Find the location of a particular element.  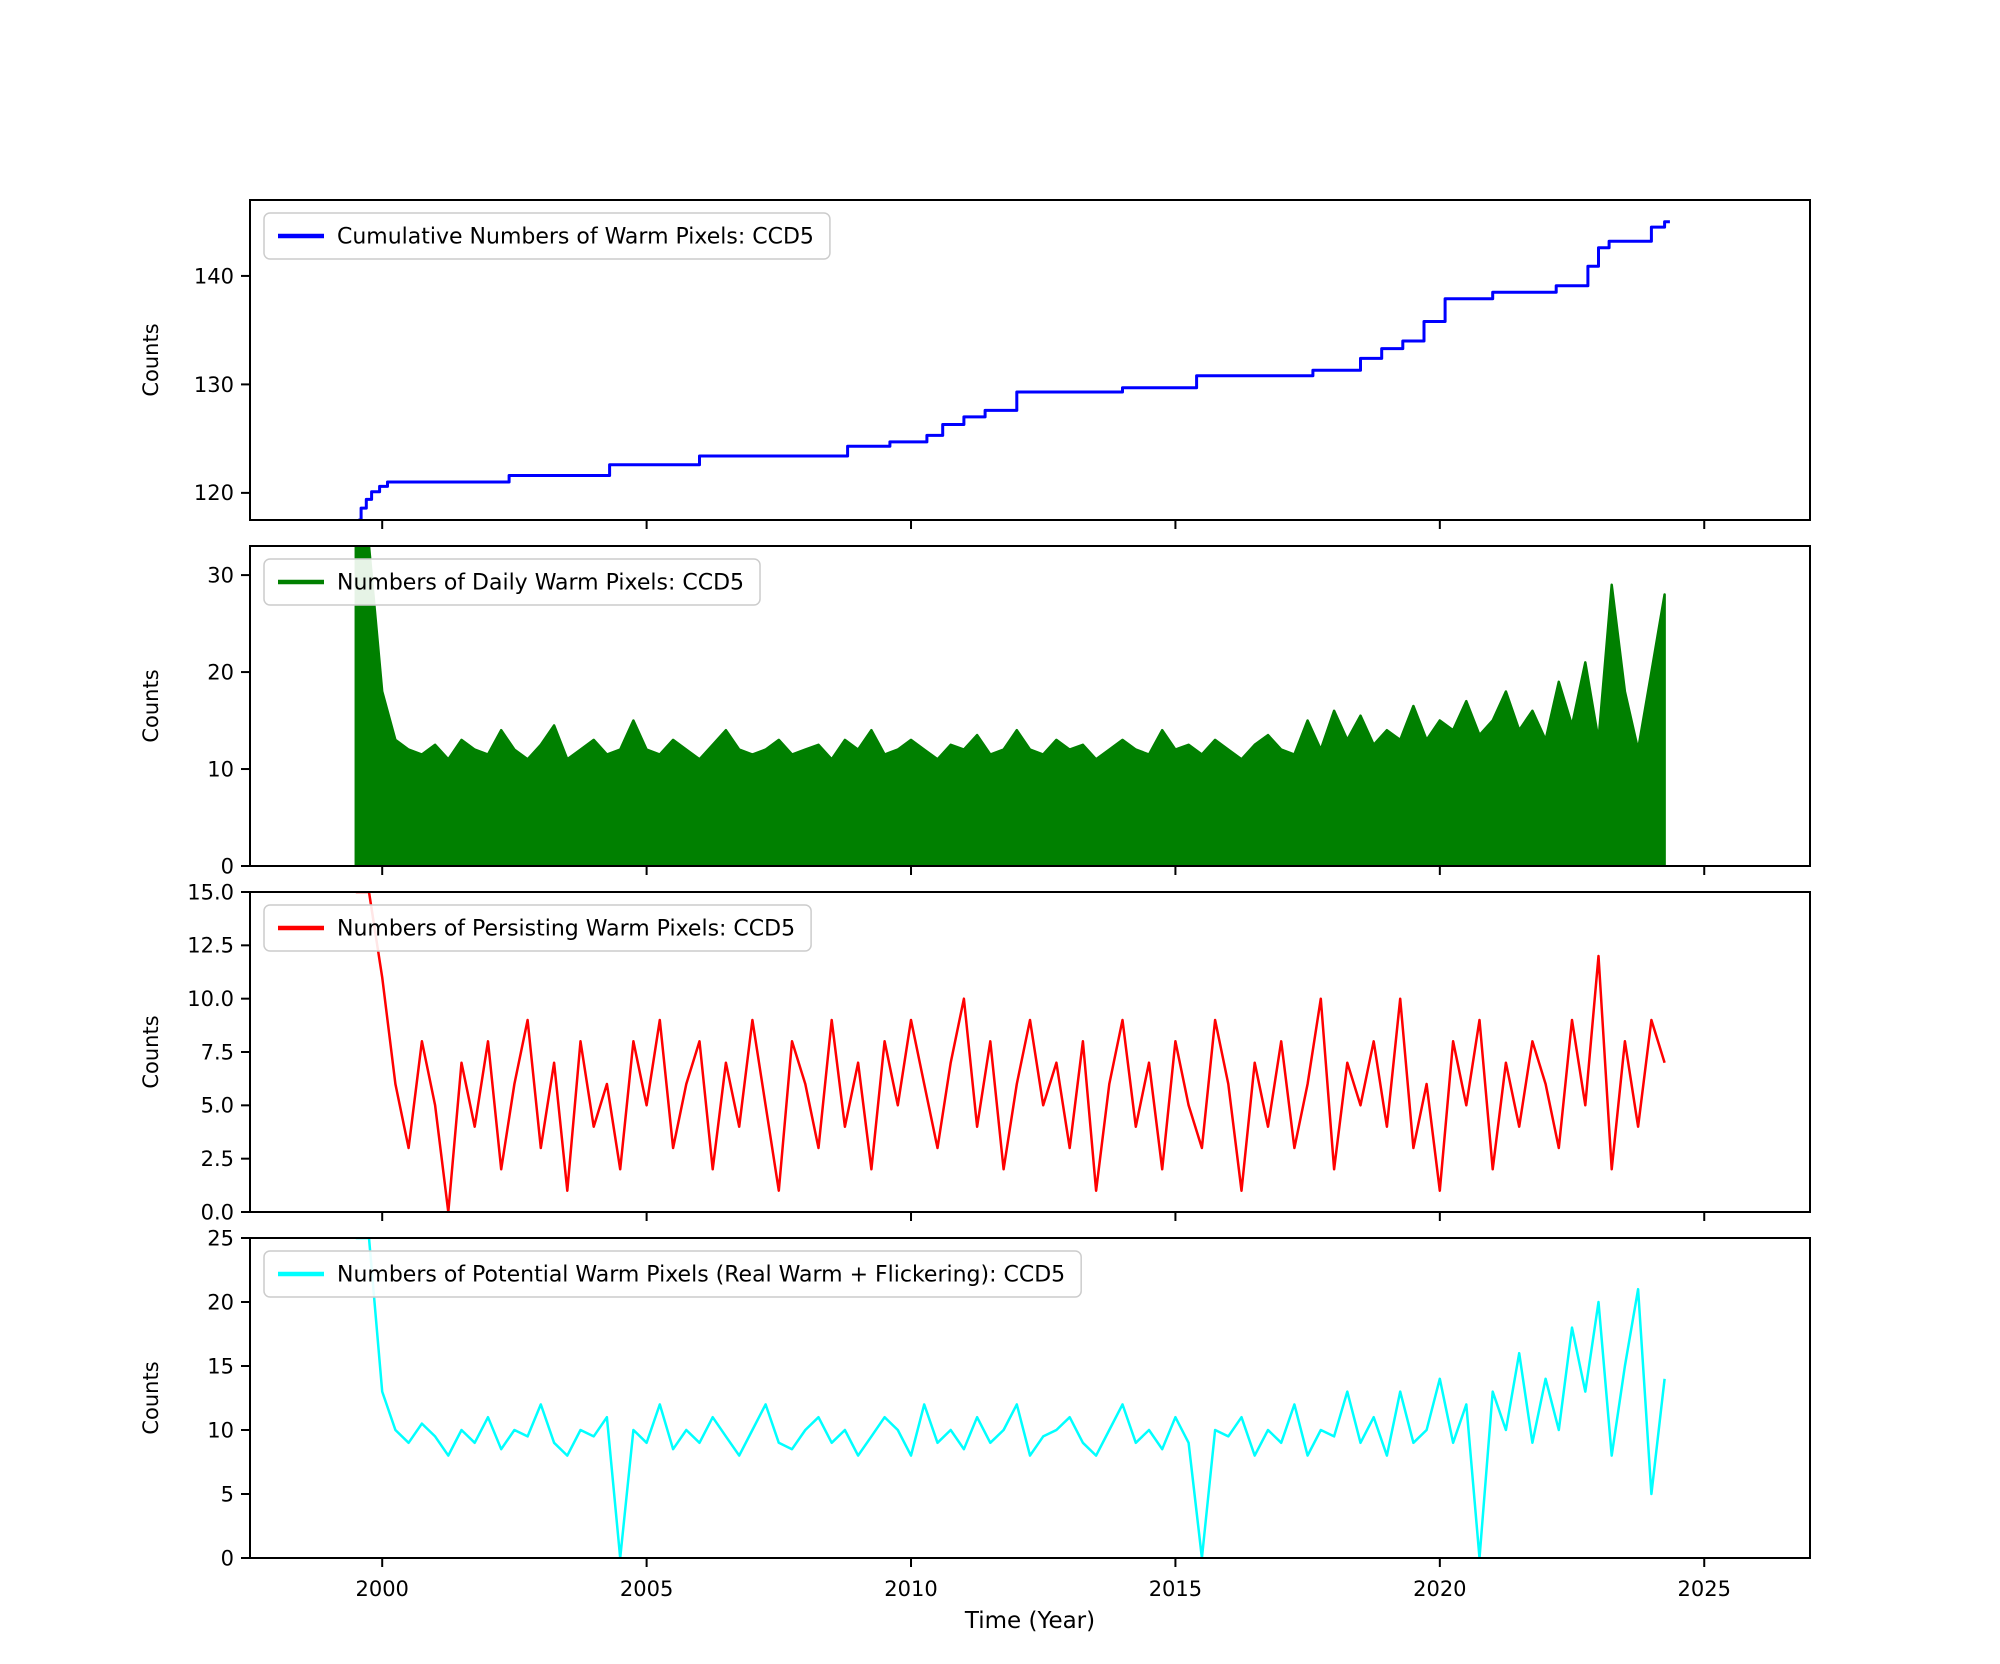

x-tick-label: 2025 is located at coordinates (1704, 1589).